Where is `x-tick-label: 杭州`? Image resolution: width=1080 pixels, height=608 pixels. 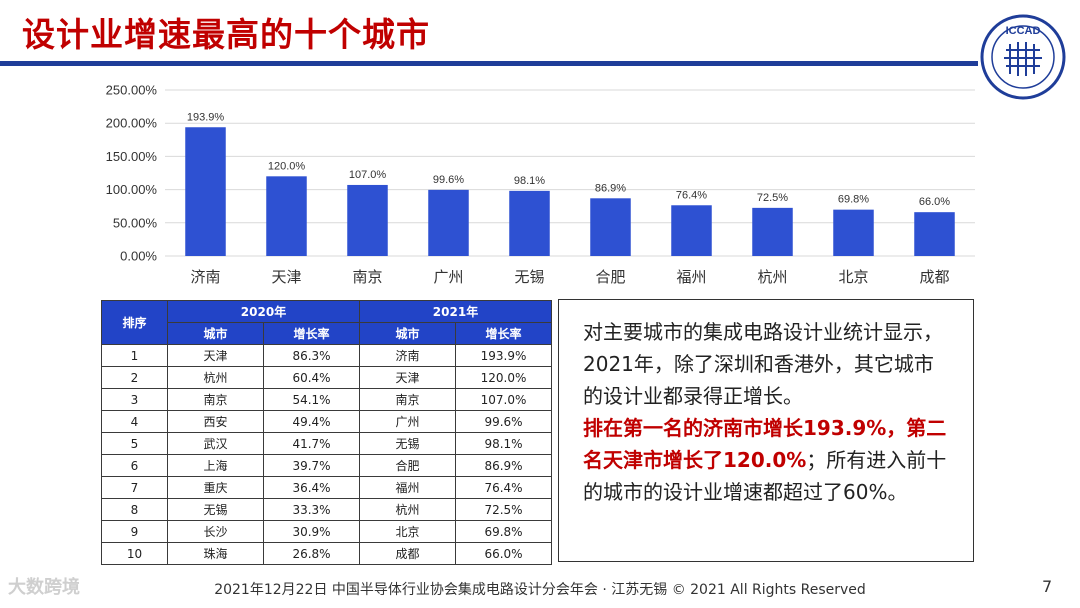
x-tick-label: 杭州 is located at coordinates (772, 277).